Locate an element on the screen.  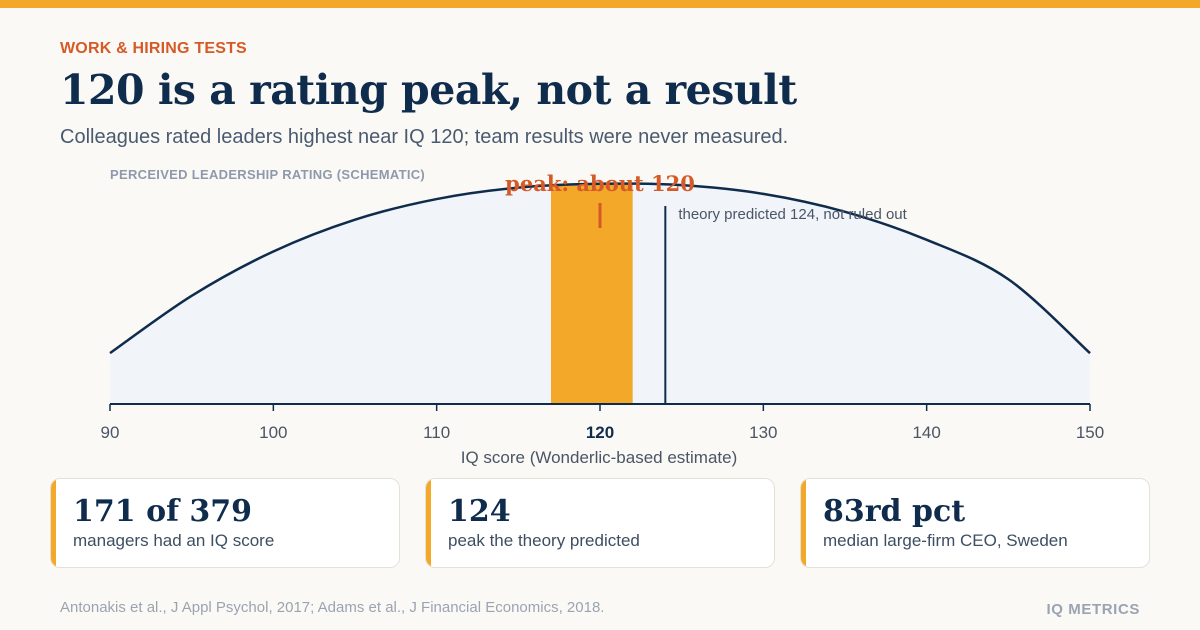
stat-card-managers: 171 of 379 managers had an IQ score is located at coordinates (225, 523).